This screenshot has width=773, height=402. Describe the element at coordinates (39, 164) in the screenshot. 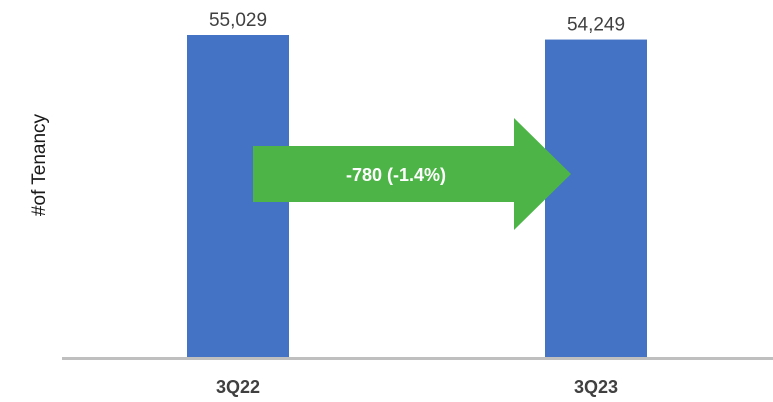

I see `y-axis-title: #of Tenancy` at that location.